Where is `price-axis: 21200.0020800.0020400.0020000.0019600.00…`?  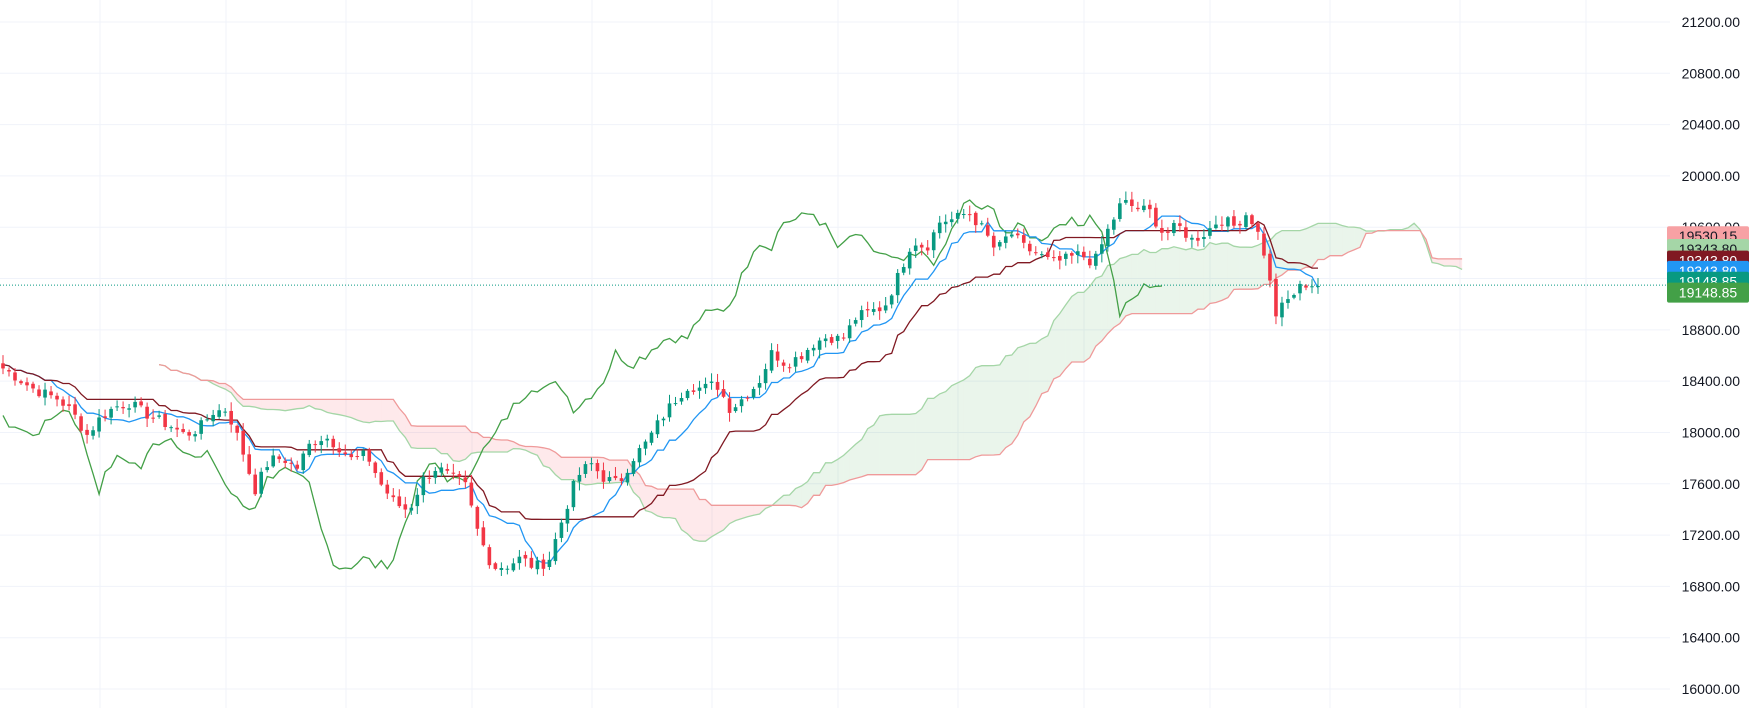 price-axis: 21200.0020800.0020400.0020000.0019600.00… is located at coordinates (1711, 355).